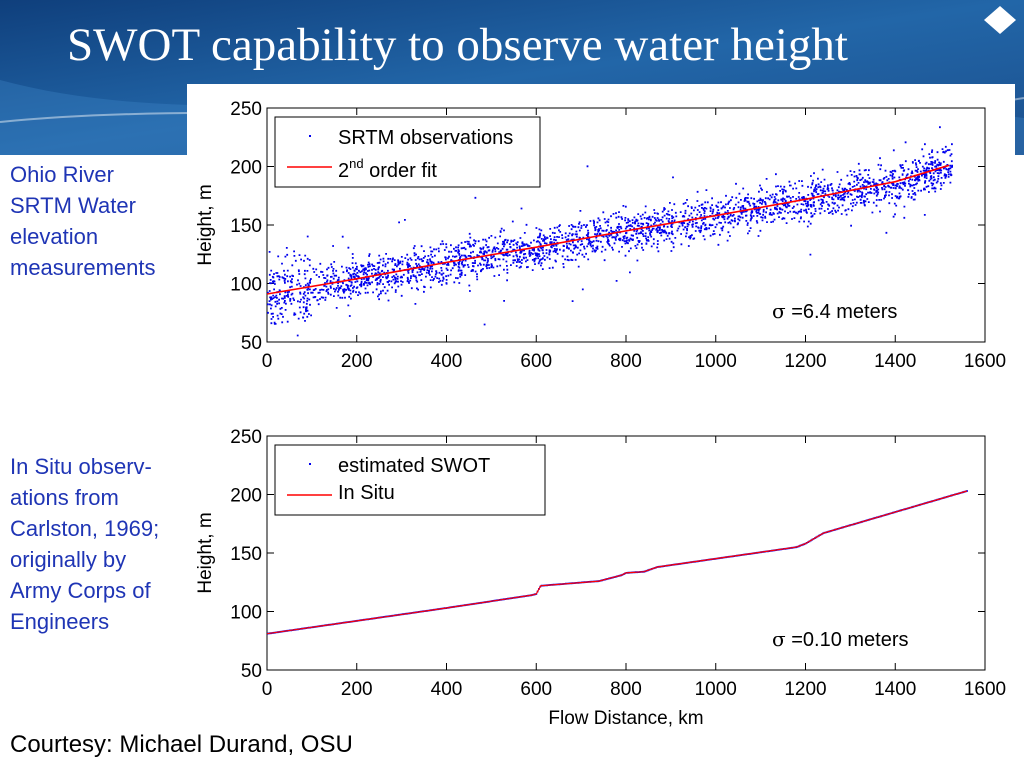 This screenshot has height=768, width=1024. I want to click on note-line: originally by, so click(68, 559).